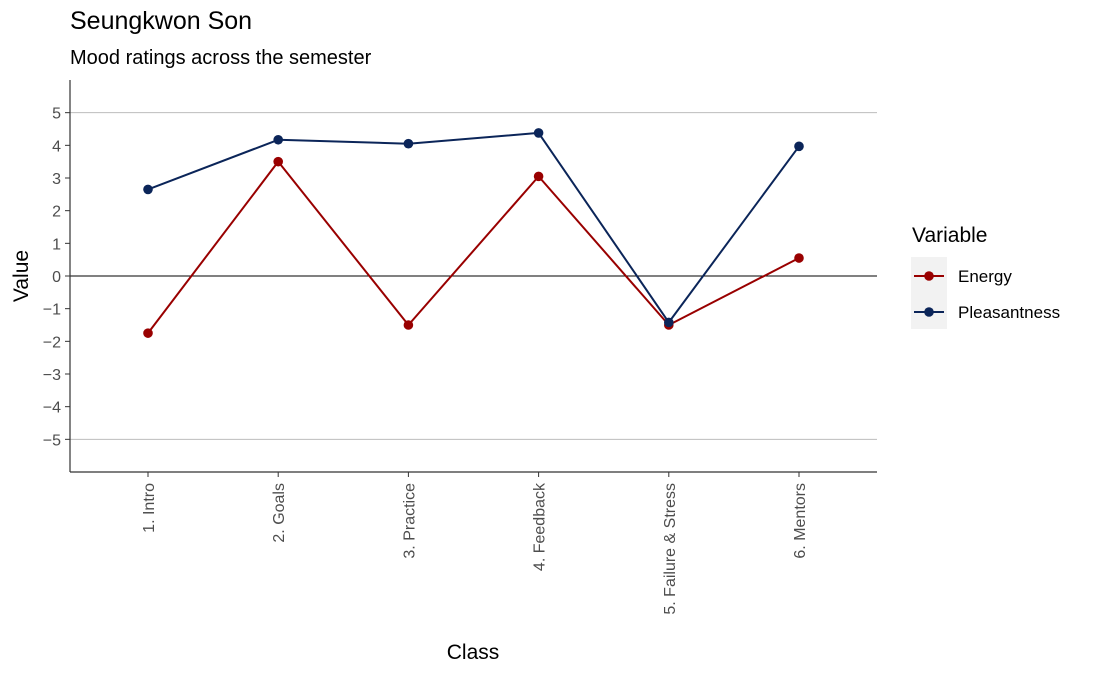 The image size is (1094, 675). Describe the element at coordinates (56, 212) in the screenshot. I see `y-tick-label: 2` at that location.